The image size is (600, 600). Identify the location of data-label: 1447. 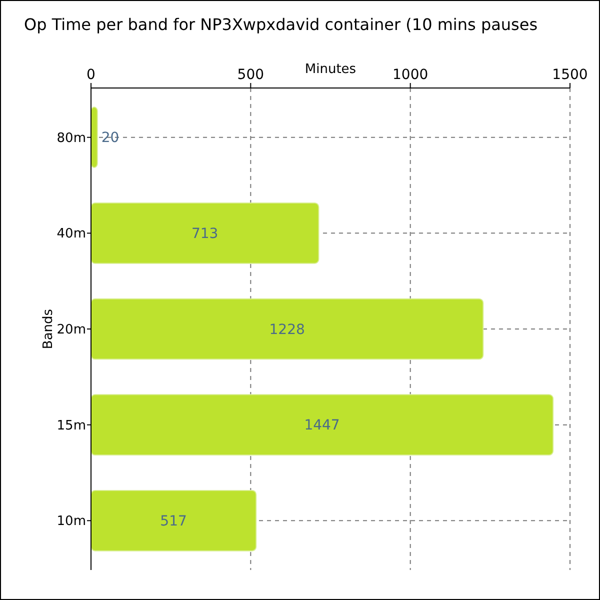
(322, 426).